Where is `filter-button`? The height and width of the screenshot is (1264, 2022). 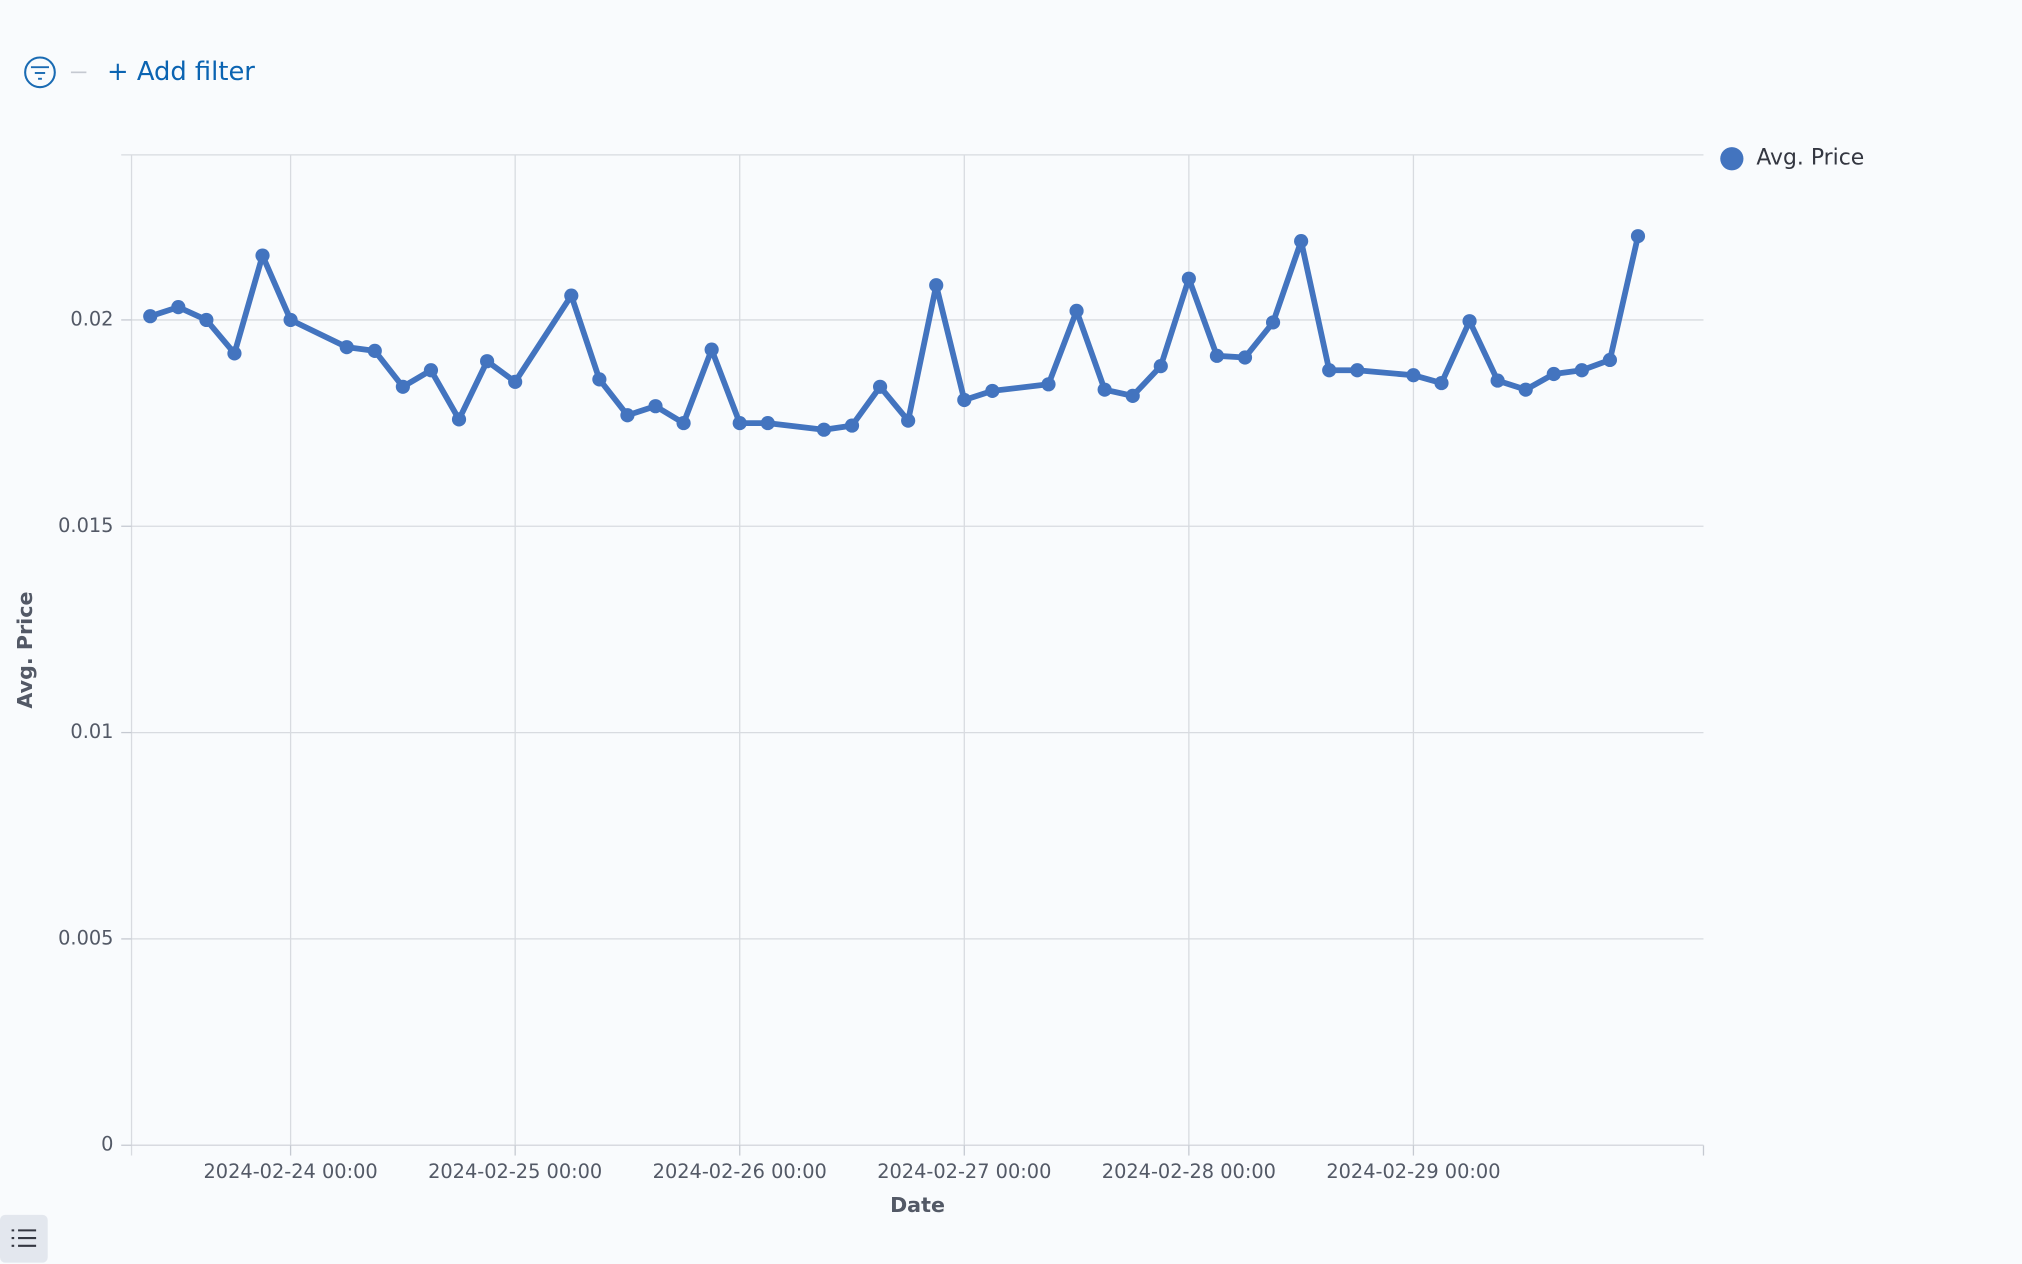
filter-button is located at coordinates (40, 72).